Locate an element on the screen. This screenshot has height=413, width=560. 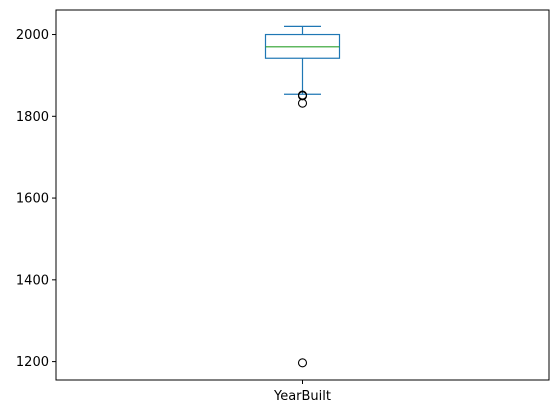
y-tick-label: 1600 is located at coordinates (32, 199).